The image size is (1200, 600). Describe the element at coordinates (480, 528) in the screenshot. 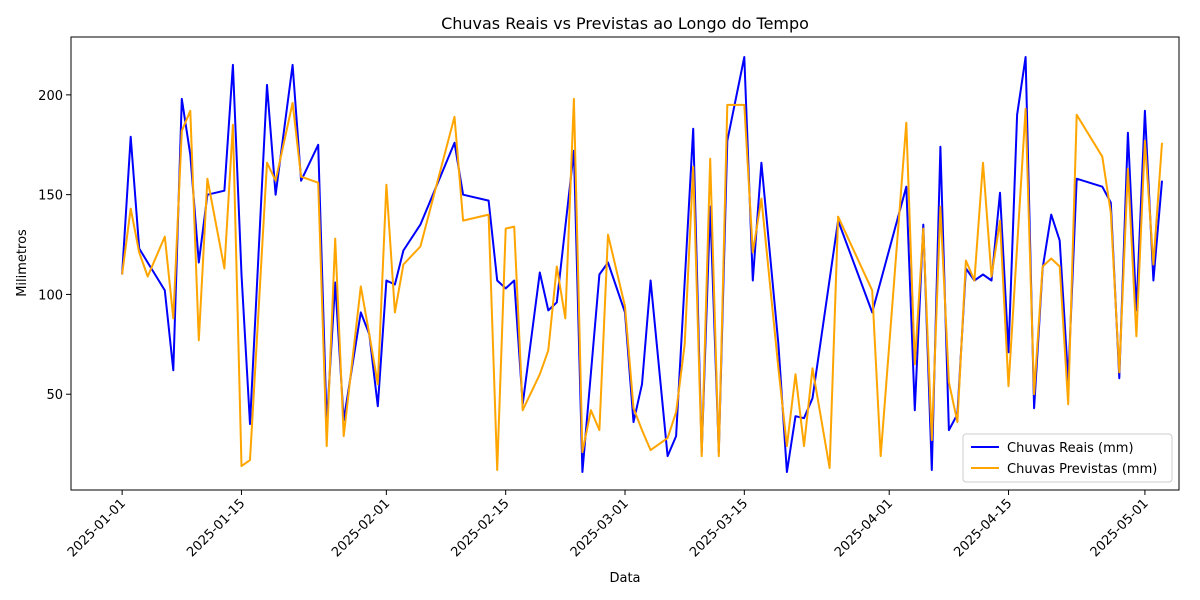

I see `x-tick-label: 2025-02-15` at that location.